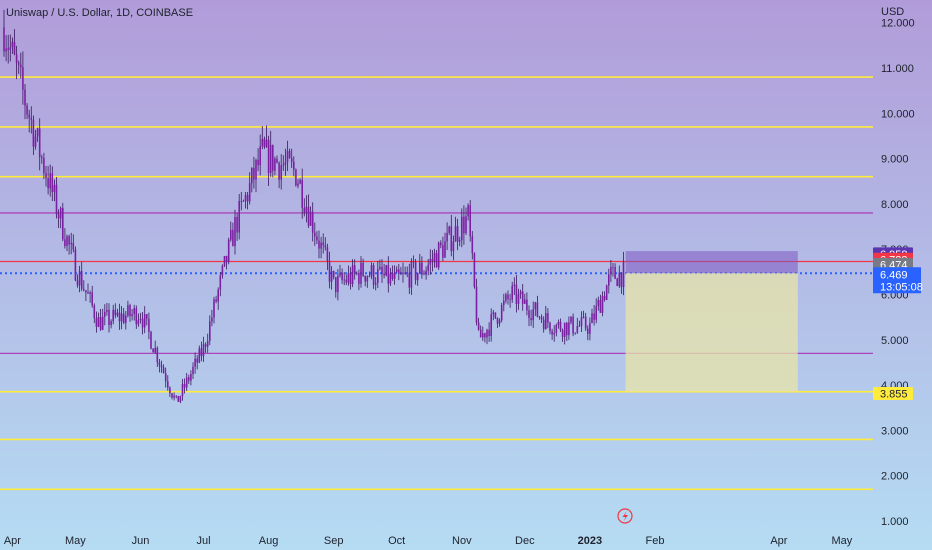 The width and height of the screenshot is (932, 550). I want to click on price-tick-label: 10.000, so click(898, 114).